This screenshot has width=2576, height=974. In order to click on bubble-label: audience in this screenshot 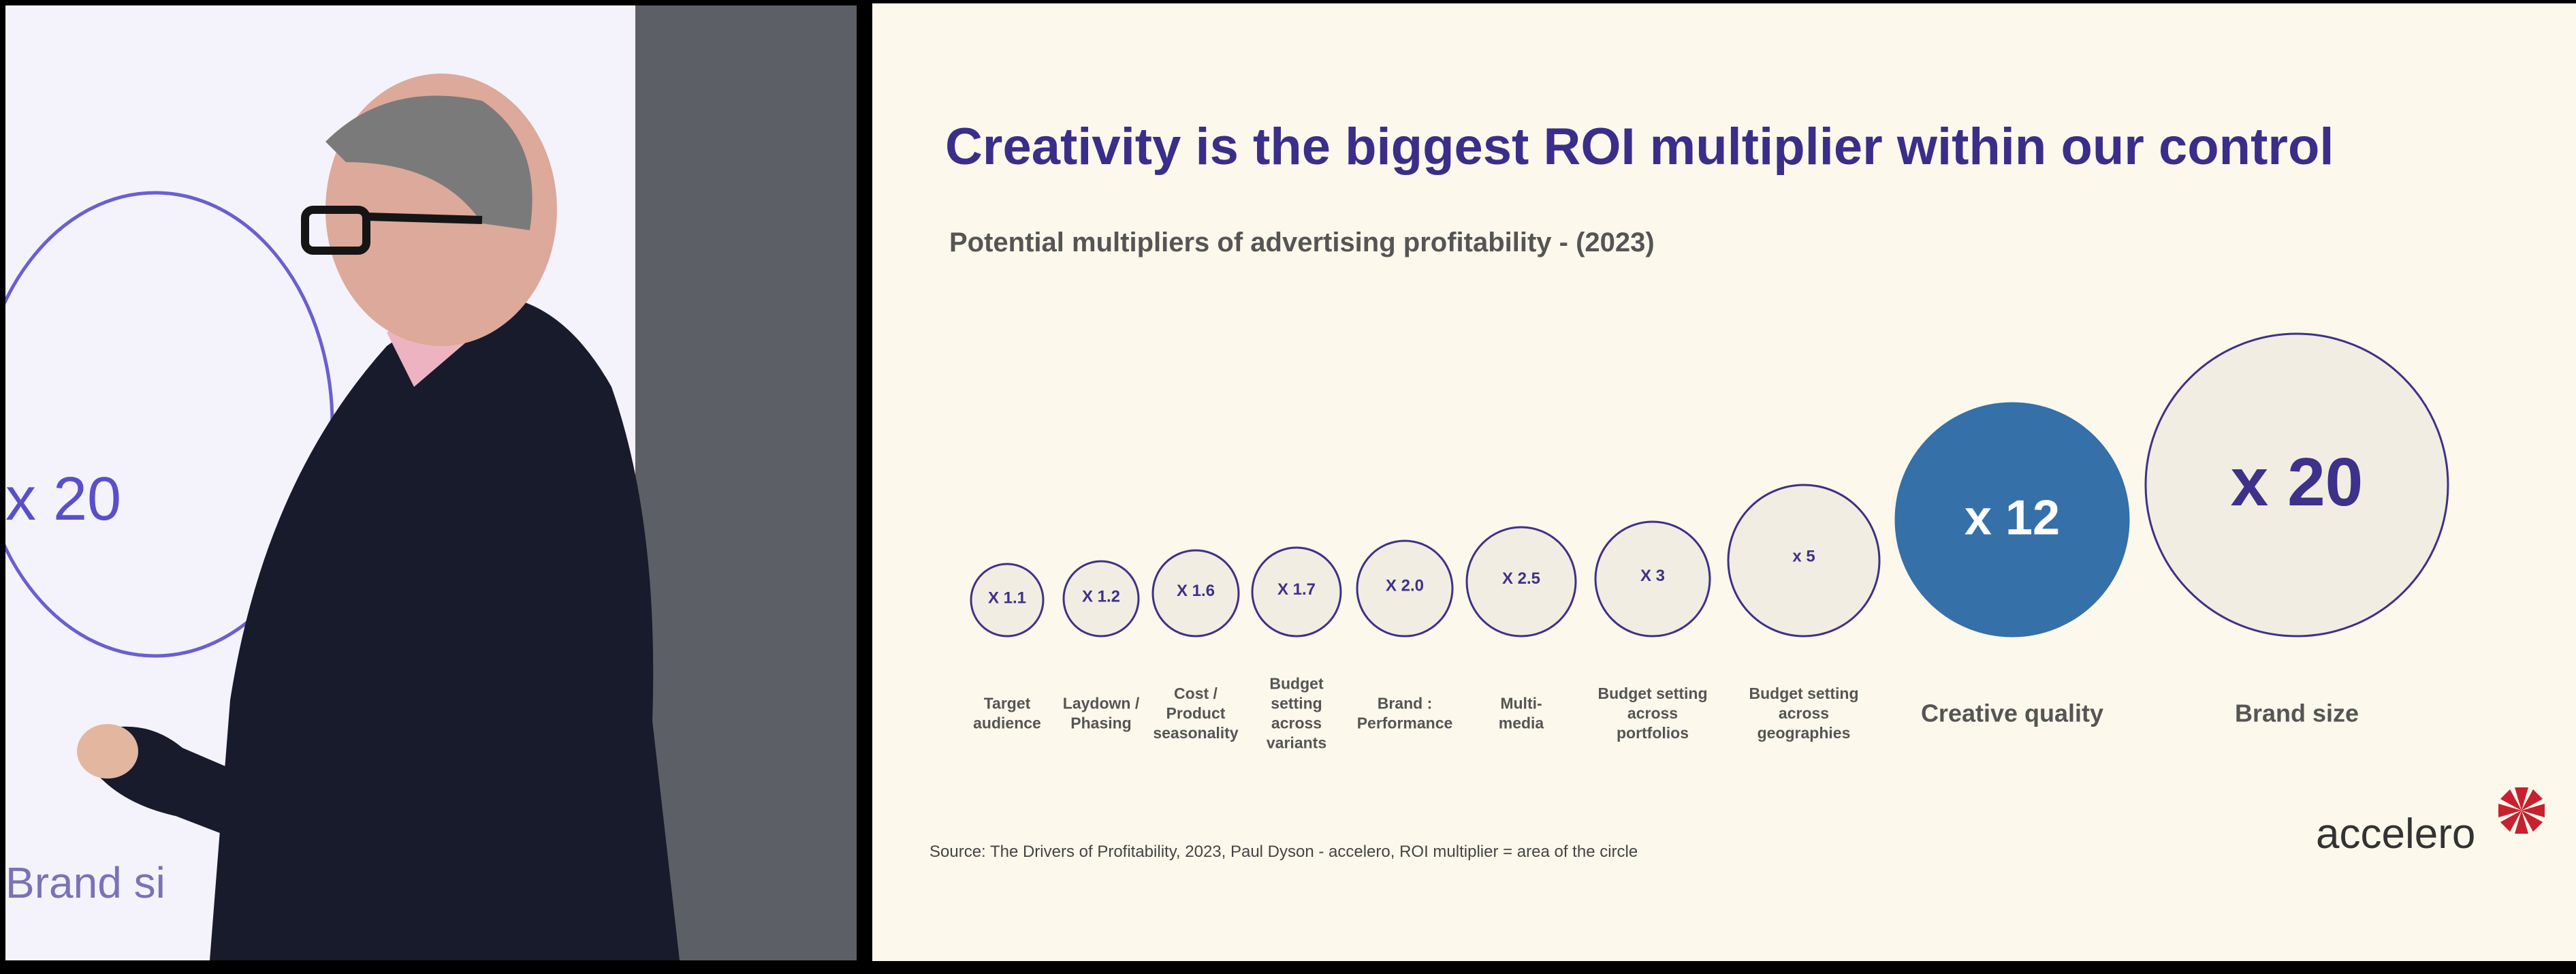, I will do `click(1007, 723)`.